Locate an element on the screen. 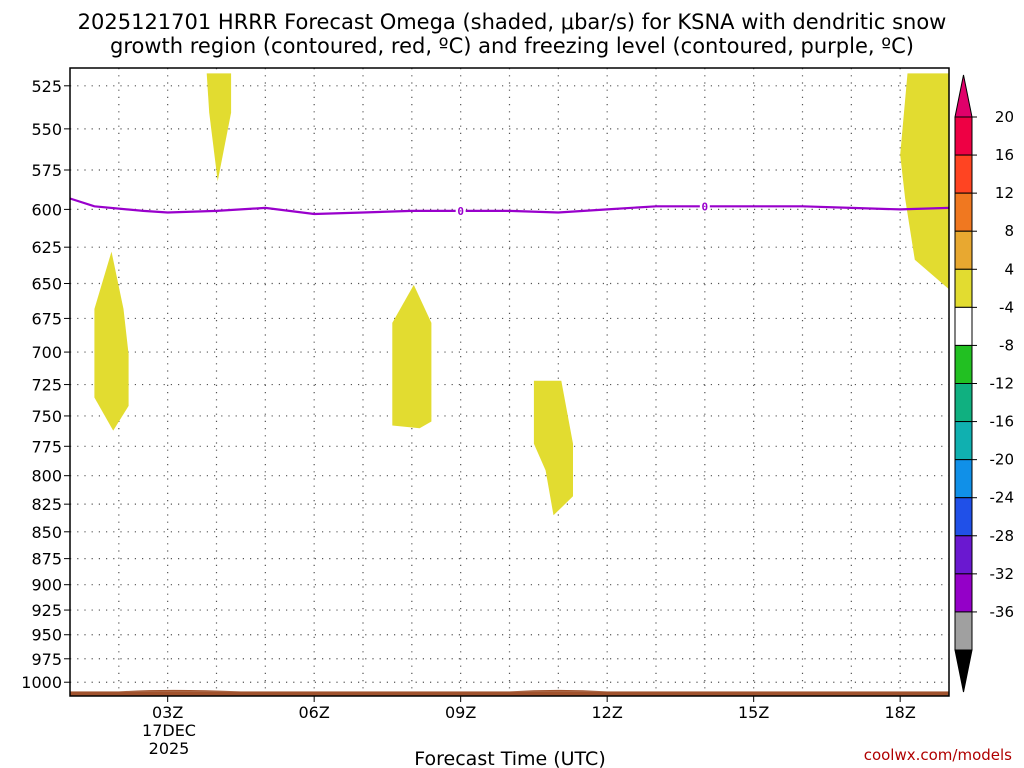 The width and height of the screenshot is (1024, 768). colorbar-label: -24 is located at coordinates (1002, 498).